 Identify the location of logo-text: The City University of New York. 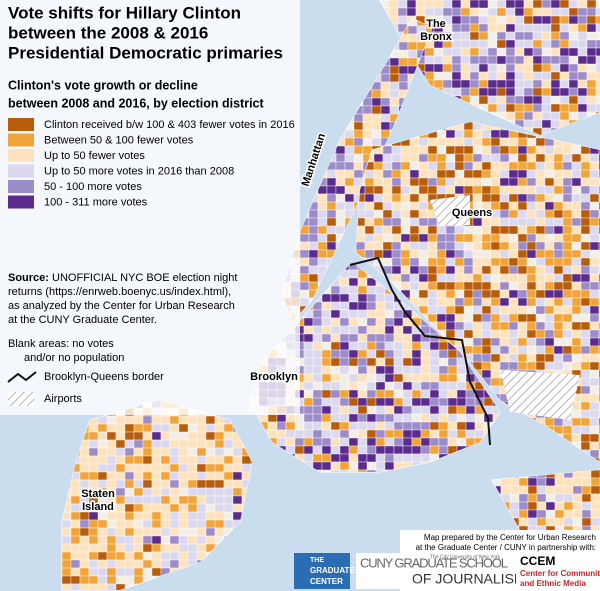
(465, 557).